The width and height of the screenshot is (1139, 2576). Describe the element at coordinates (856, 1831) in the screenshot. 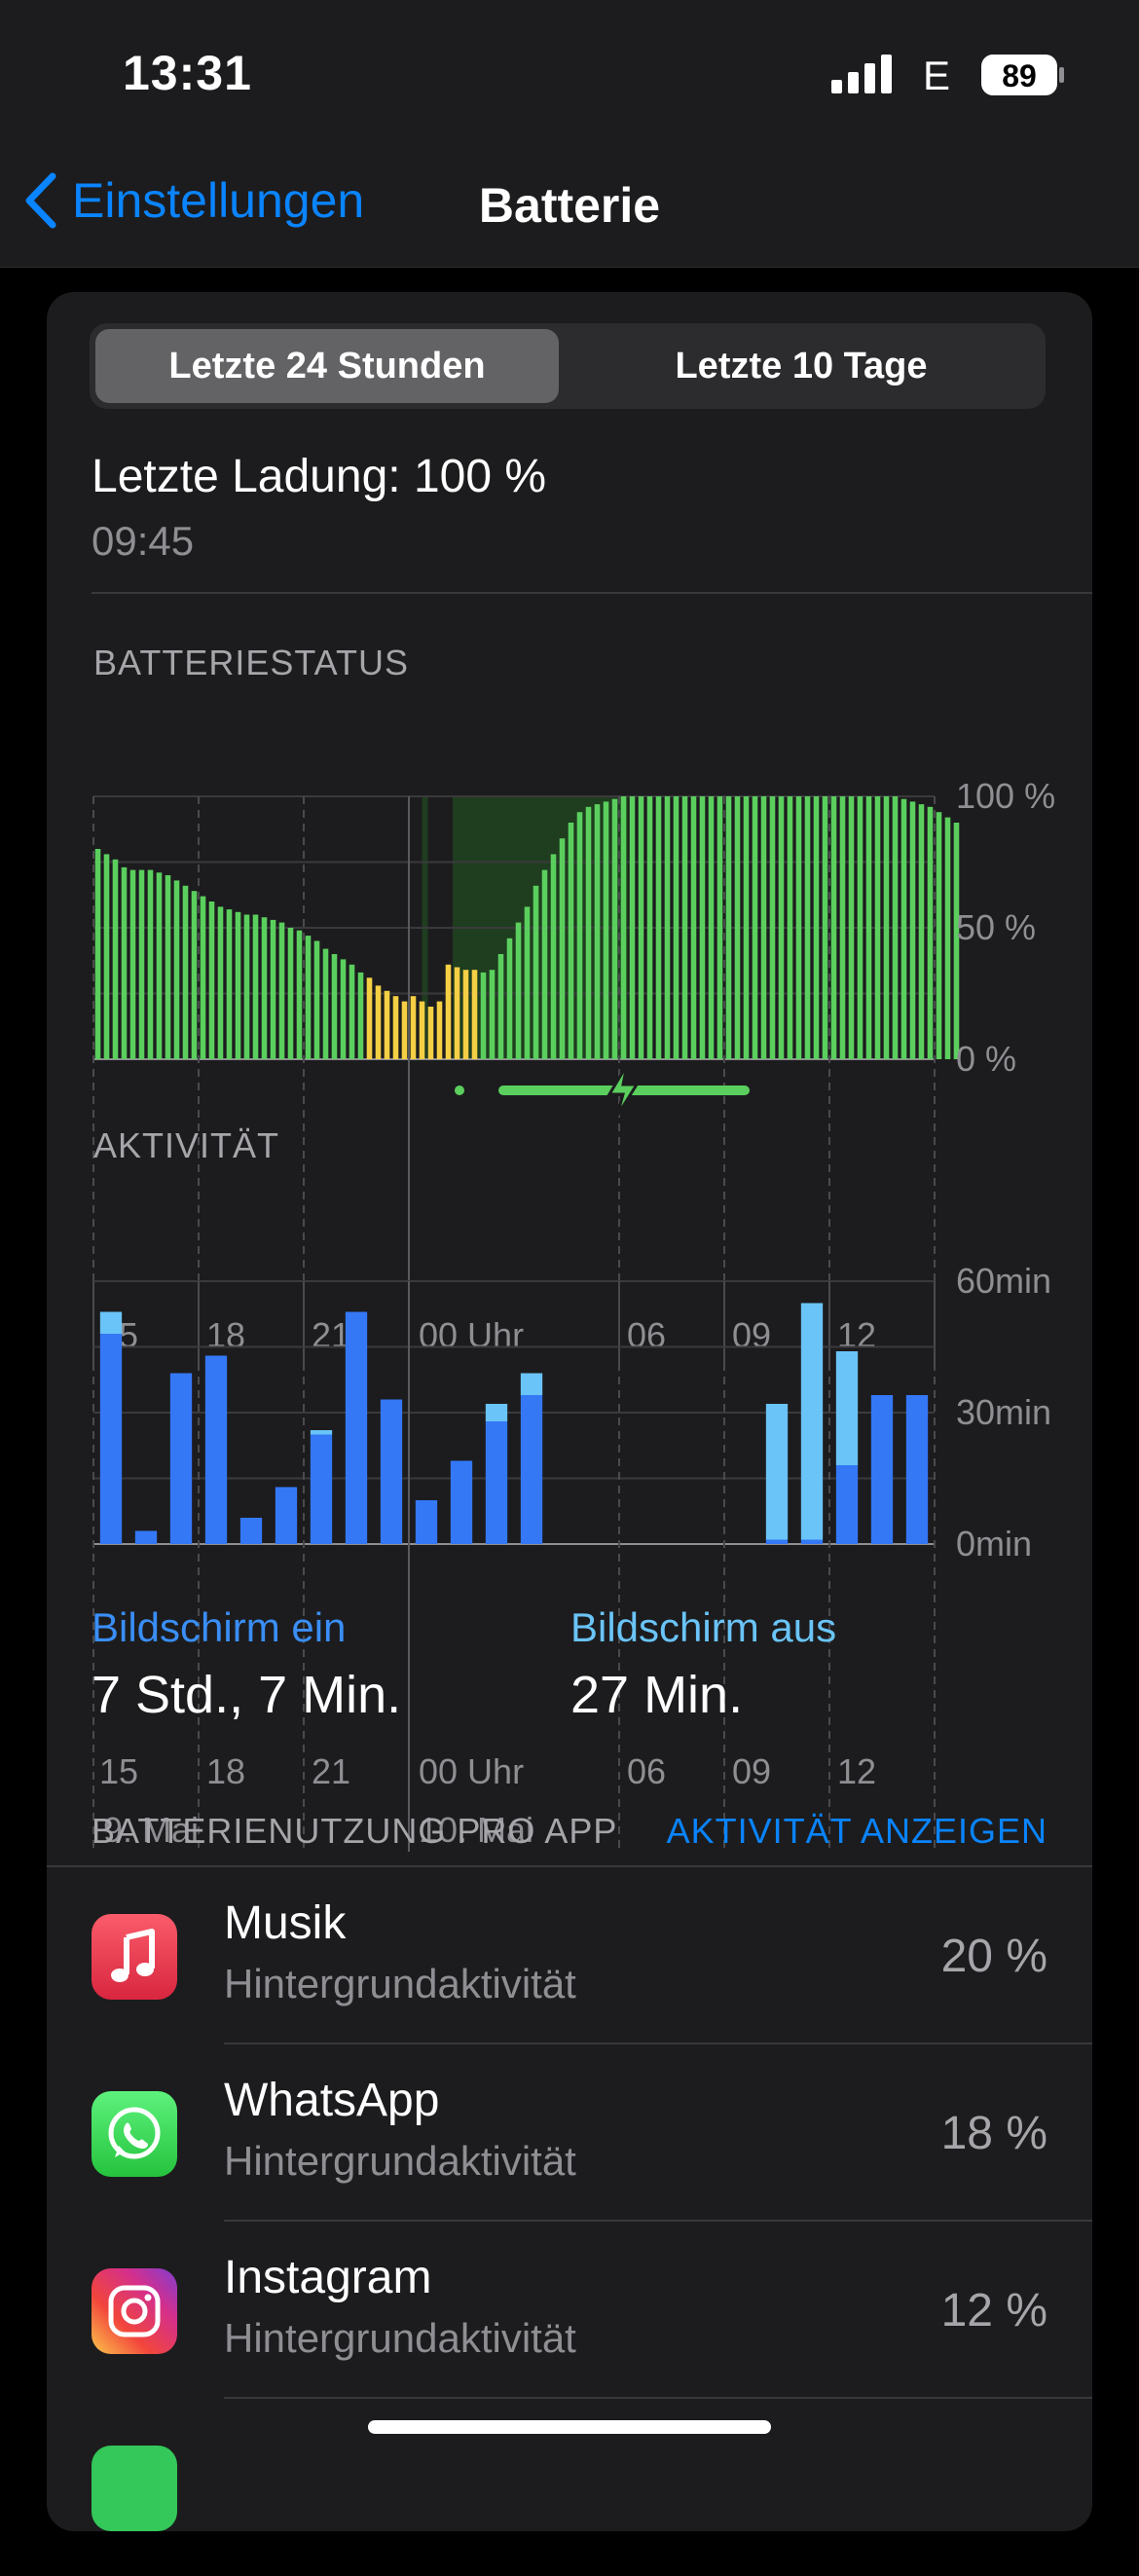

I see `show-activity-button: AKTIVITÄT ANZEIGEN` at that location.